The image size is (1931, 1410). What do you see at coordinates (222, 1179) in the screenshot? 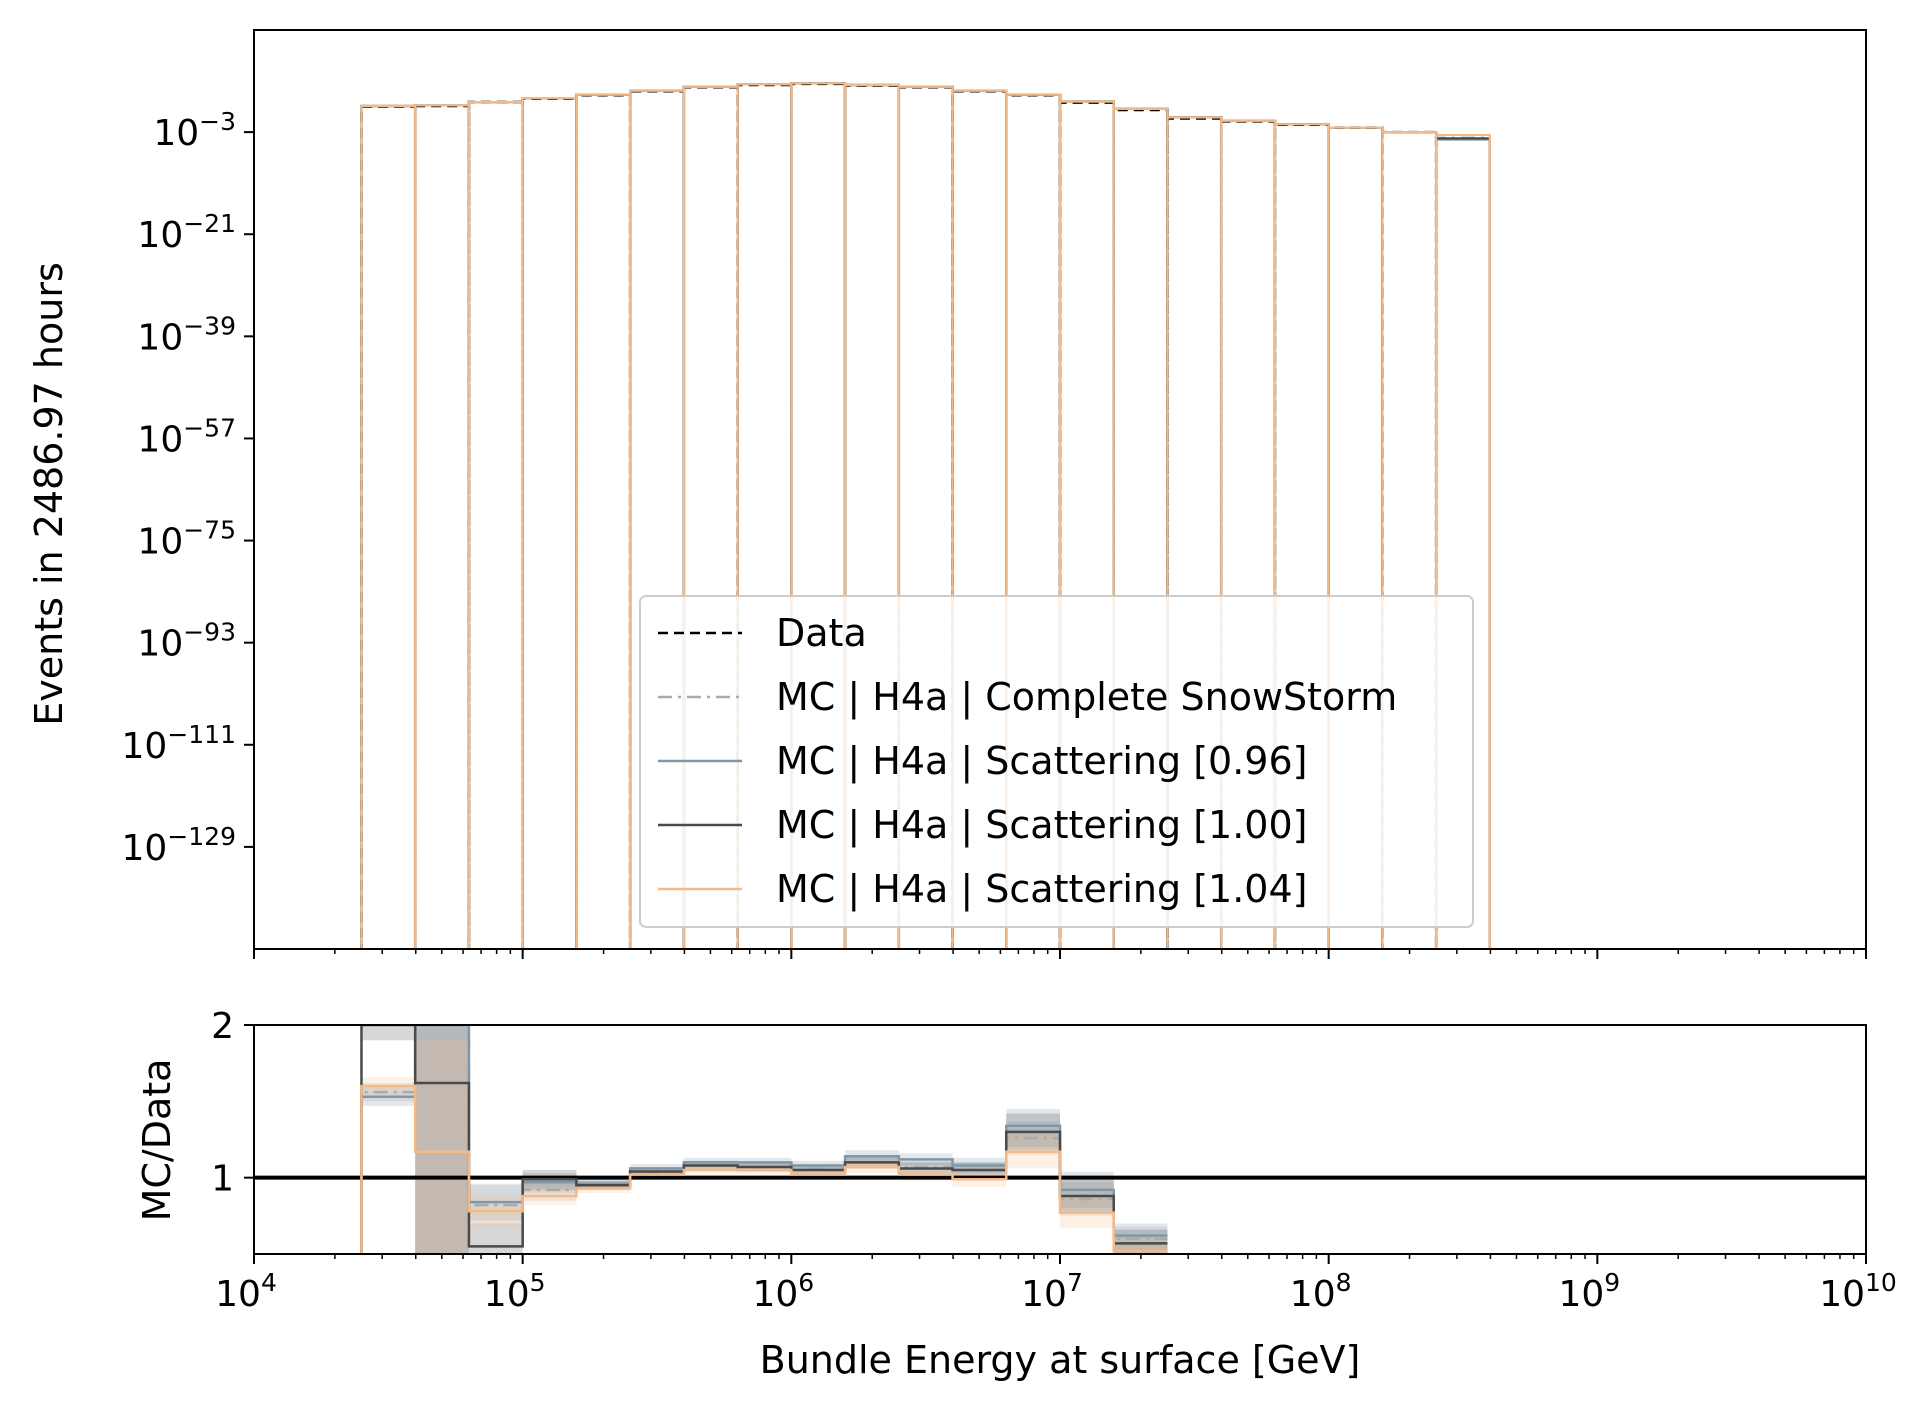
I see `ratio-y-tick-label: 1` at bounding box center [222, 1179].